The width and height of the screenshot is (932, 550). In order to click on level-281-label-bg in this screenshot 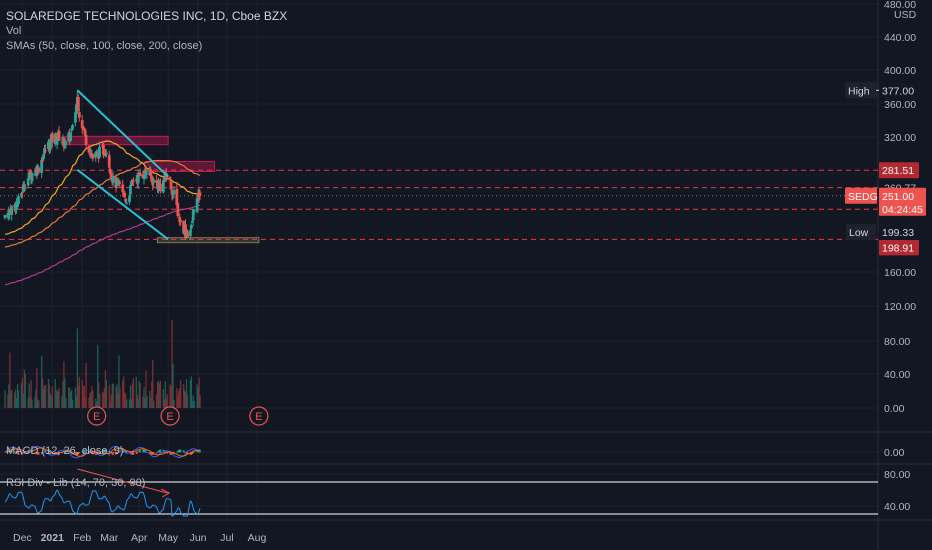, I will do `click(899, 170)`.